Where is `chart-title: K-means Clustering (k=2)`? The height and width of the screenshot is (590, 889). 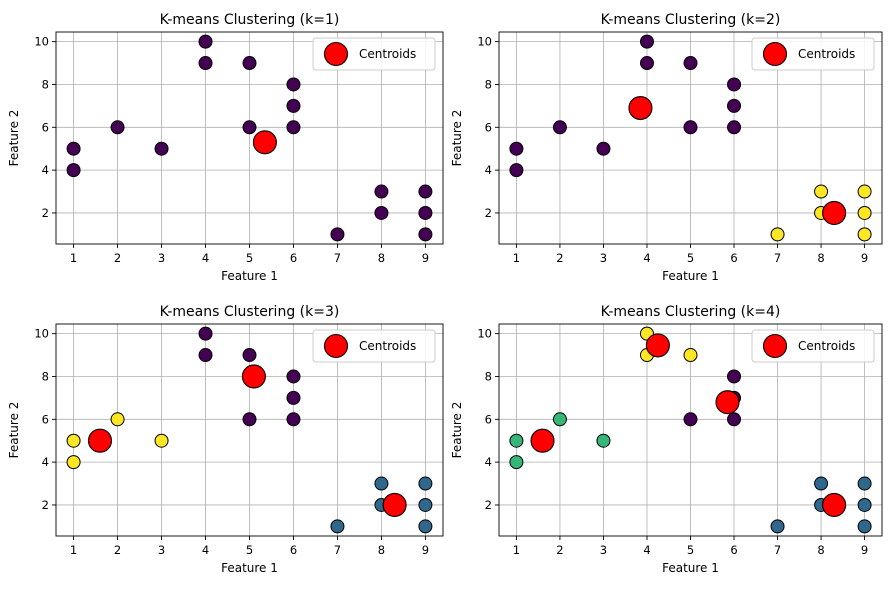
chart-title: K-means Clustering (k=2) is located at coordinates (691, 20).